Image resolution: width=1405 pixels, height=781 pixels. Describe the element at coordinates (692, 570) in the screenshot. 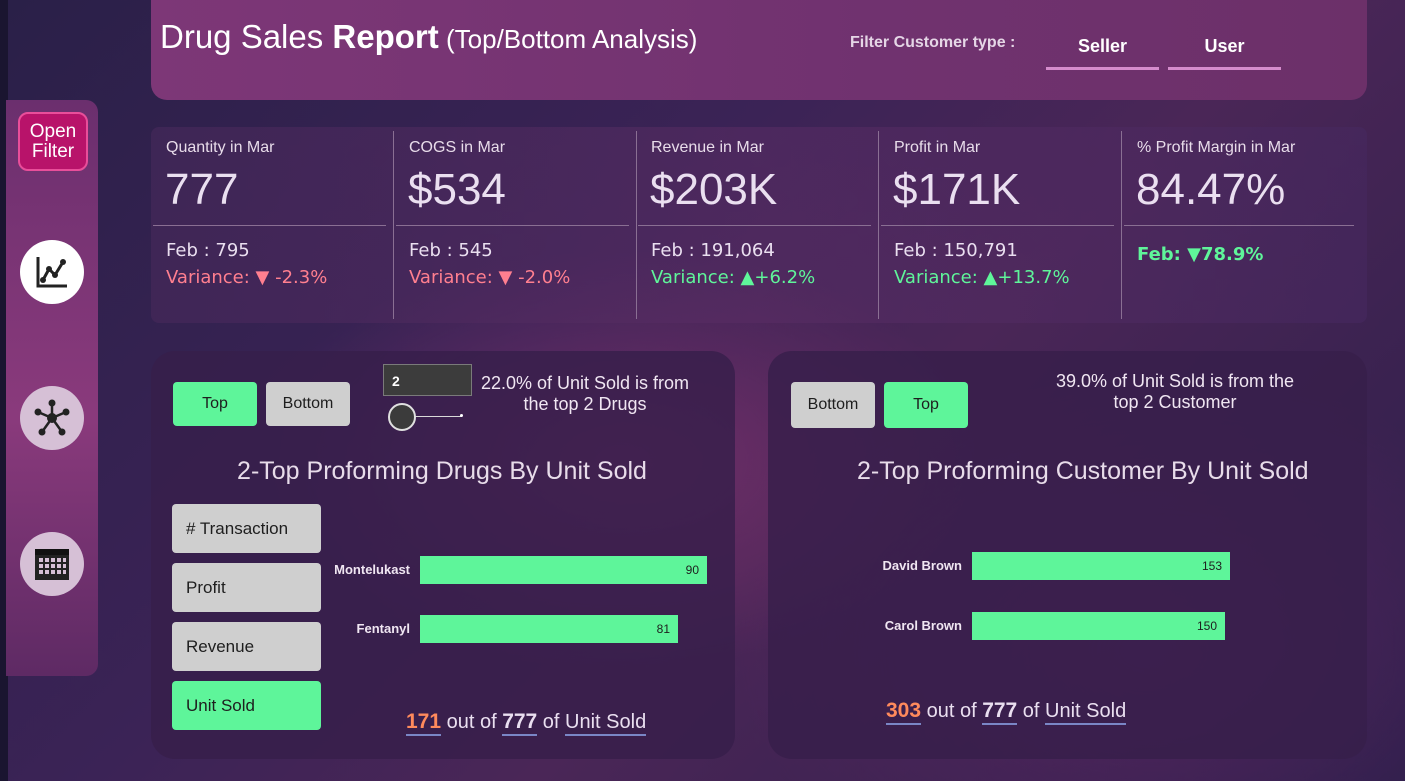

I see `drugs-bar-value: 90` at that location.